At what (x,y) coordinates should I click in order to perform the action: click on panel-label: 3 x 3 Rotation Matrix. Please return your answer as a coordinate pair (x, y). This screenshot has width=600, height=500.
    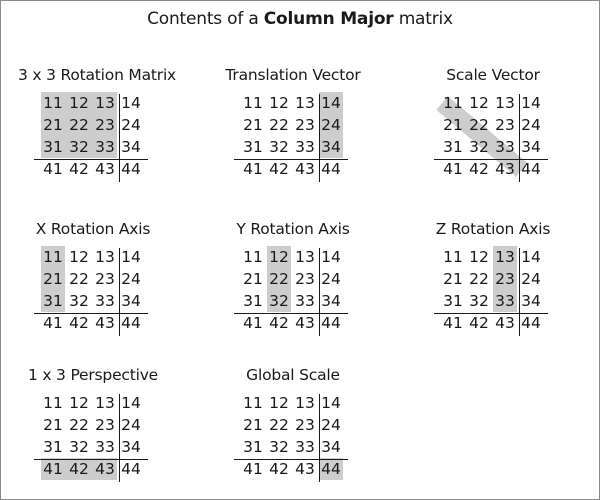
    Looking at the image, I should click on (97, 75).